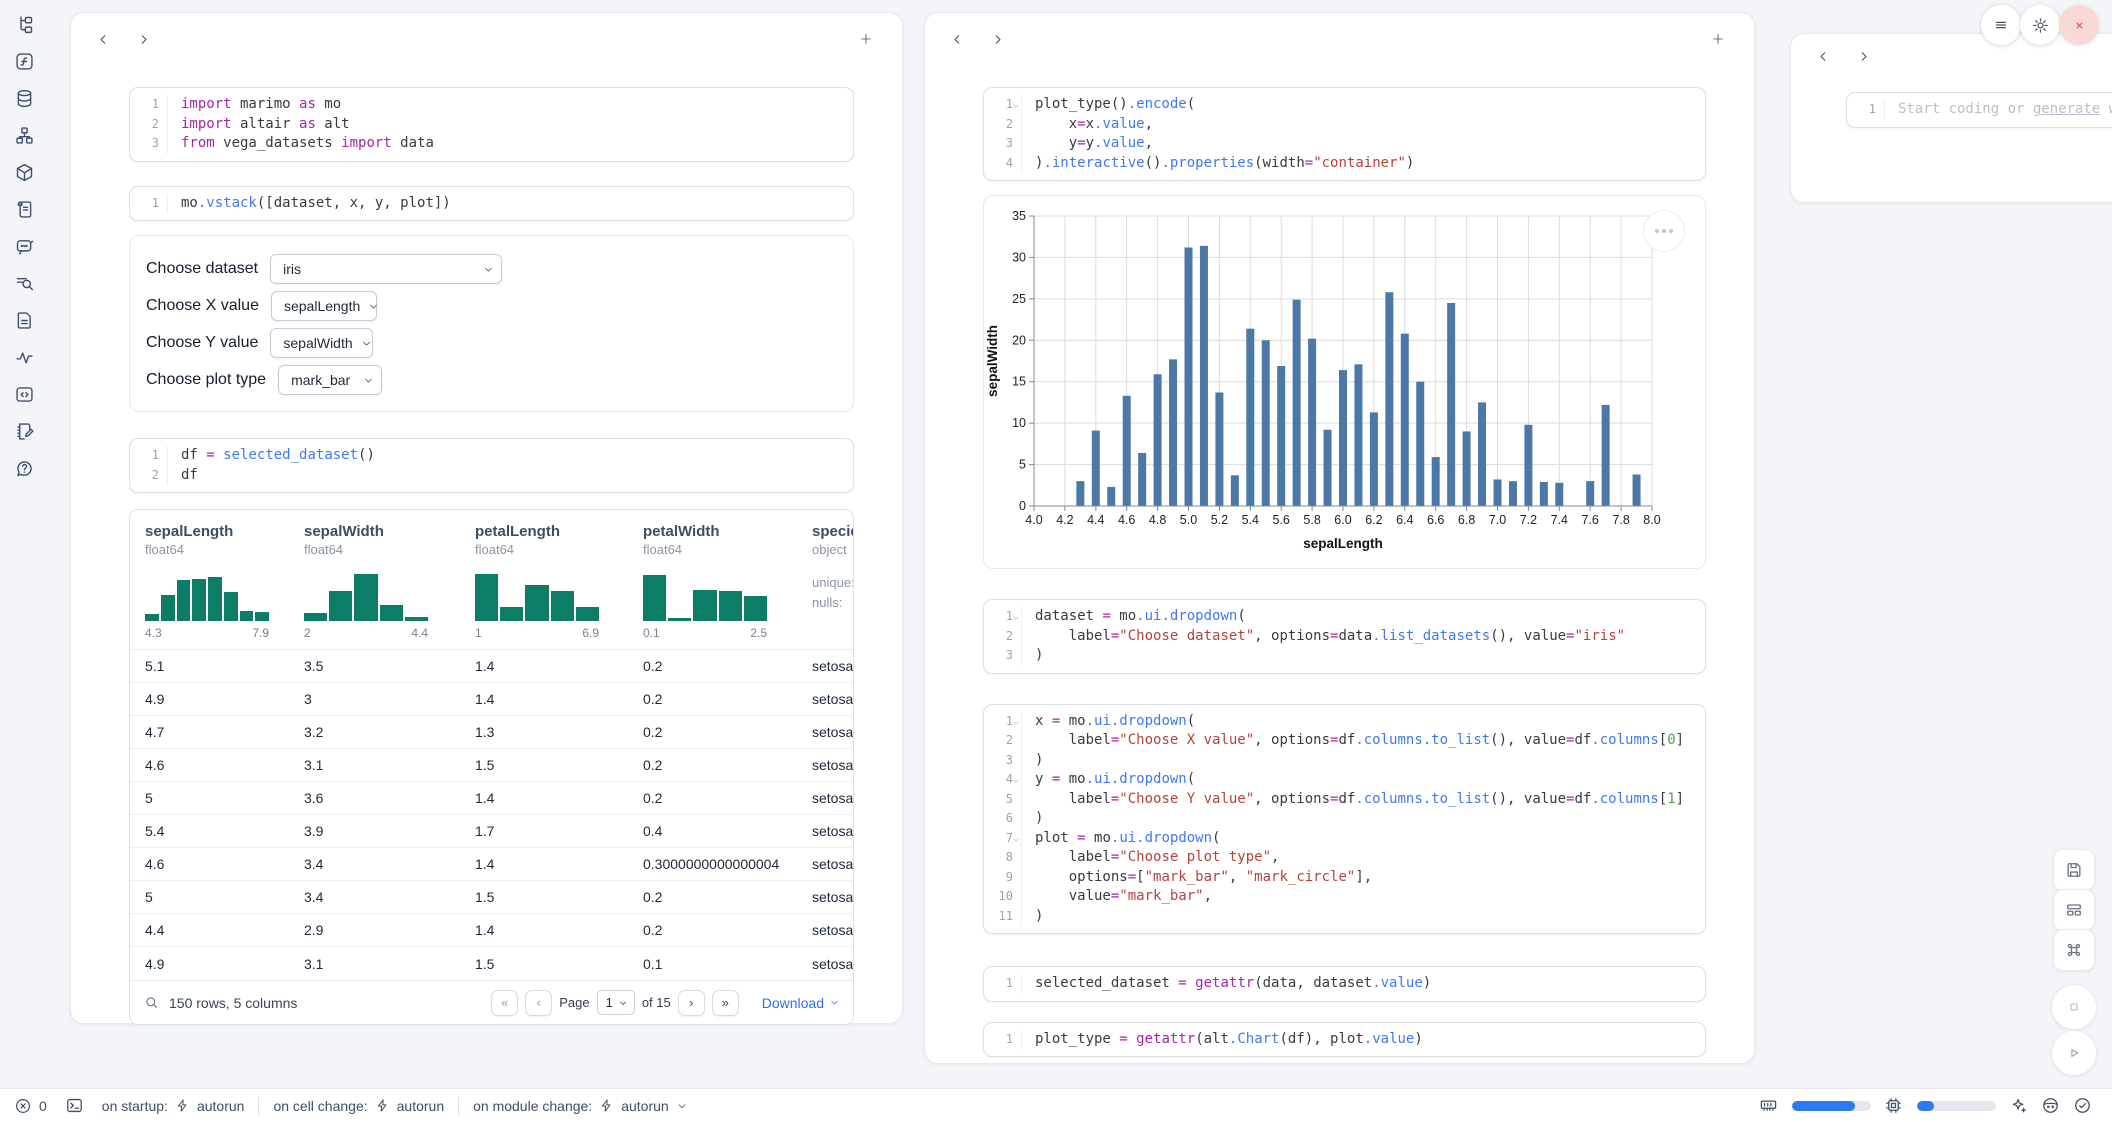  What do you see at coordinates (615, 1002) in the screenshot?
I see `page-select: 1` at bounding box center [615, 1002].